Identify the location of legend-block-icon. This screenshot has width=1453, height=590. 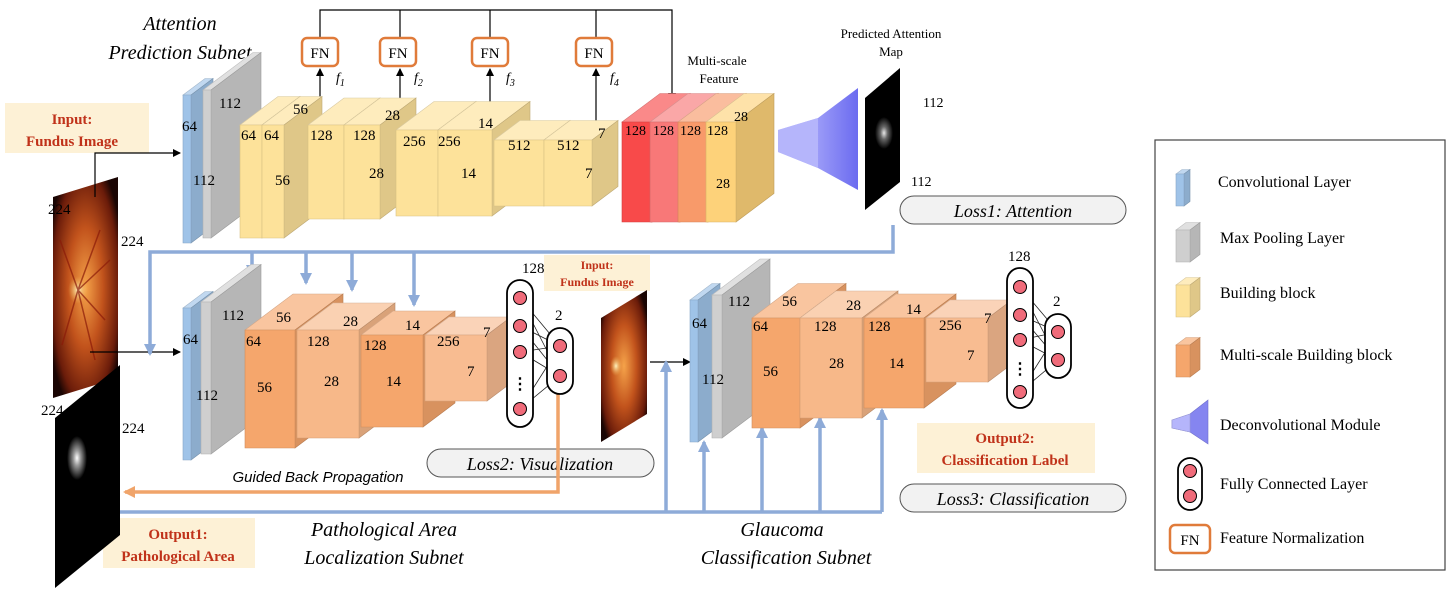
(1188, 297).